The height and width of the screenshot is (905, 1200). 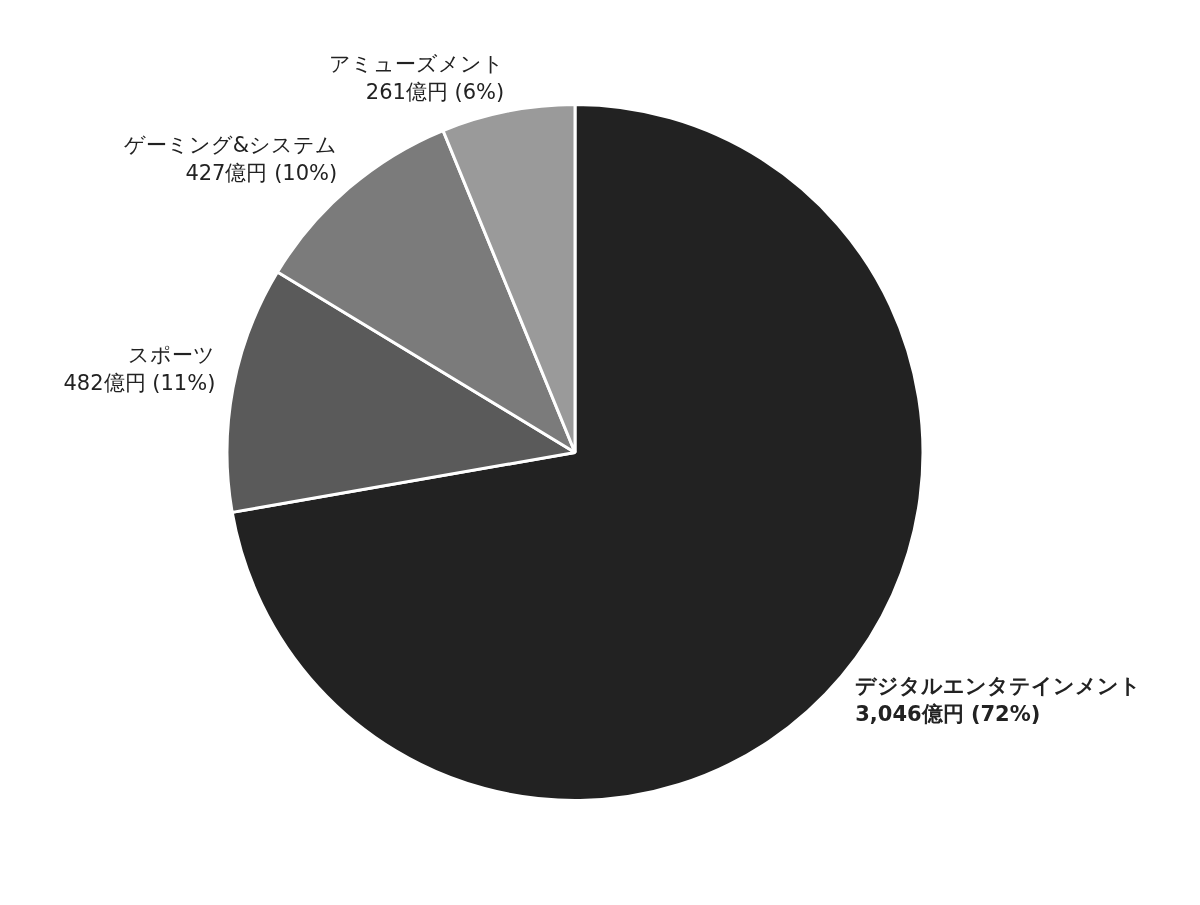 What do you see at coordinates (230, 144) in the screenshot?
I see `slice-label: ゲーミング&システム` at bounding box center [230, 144].